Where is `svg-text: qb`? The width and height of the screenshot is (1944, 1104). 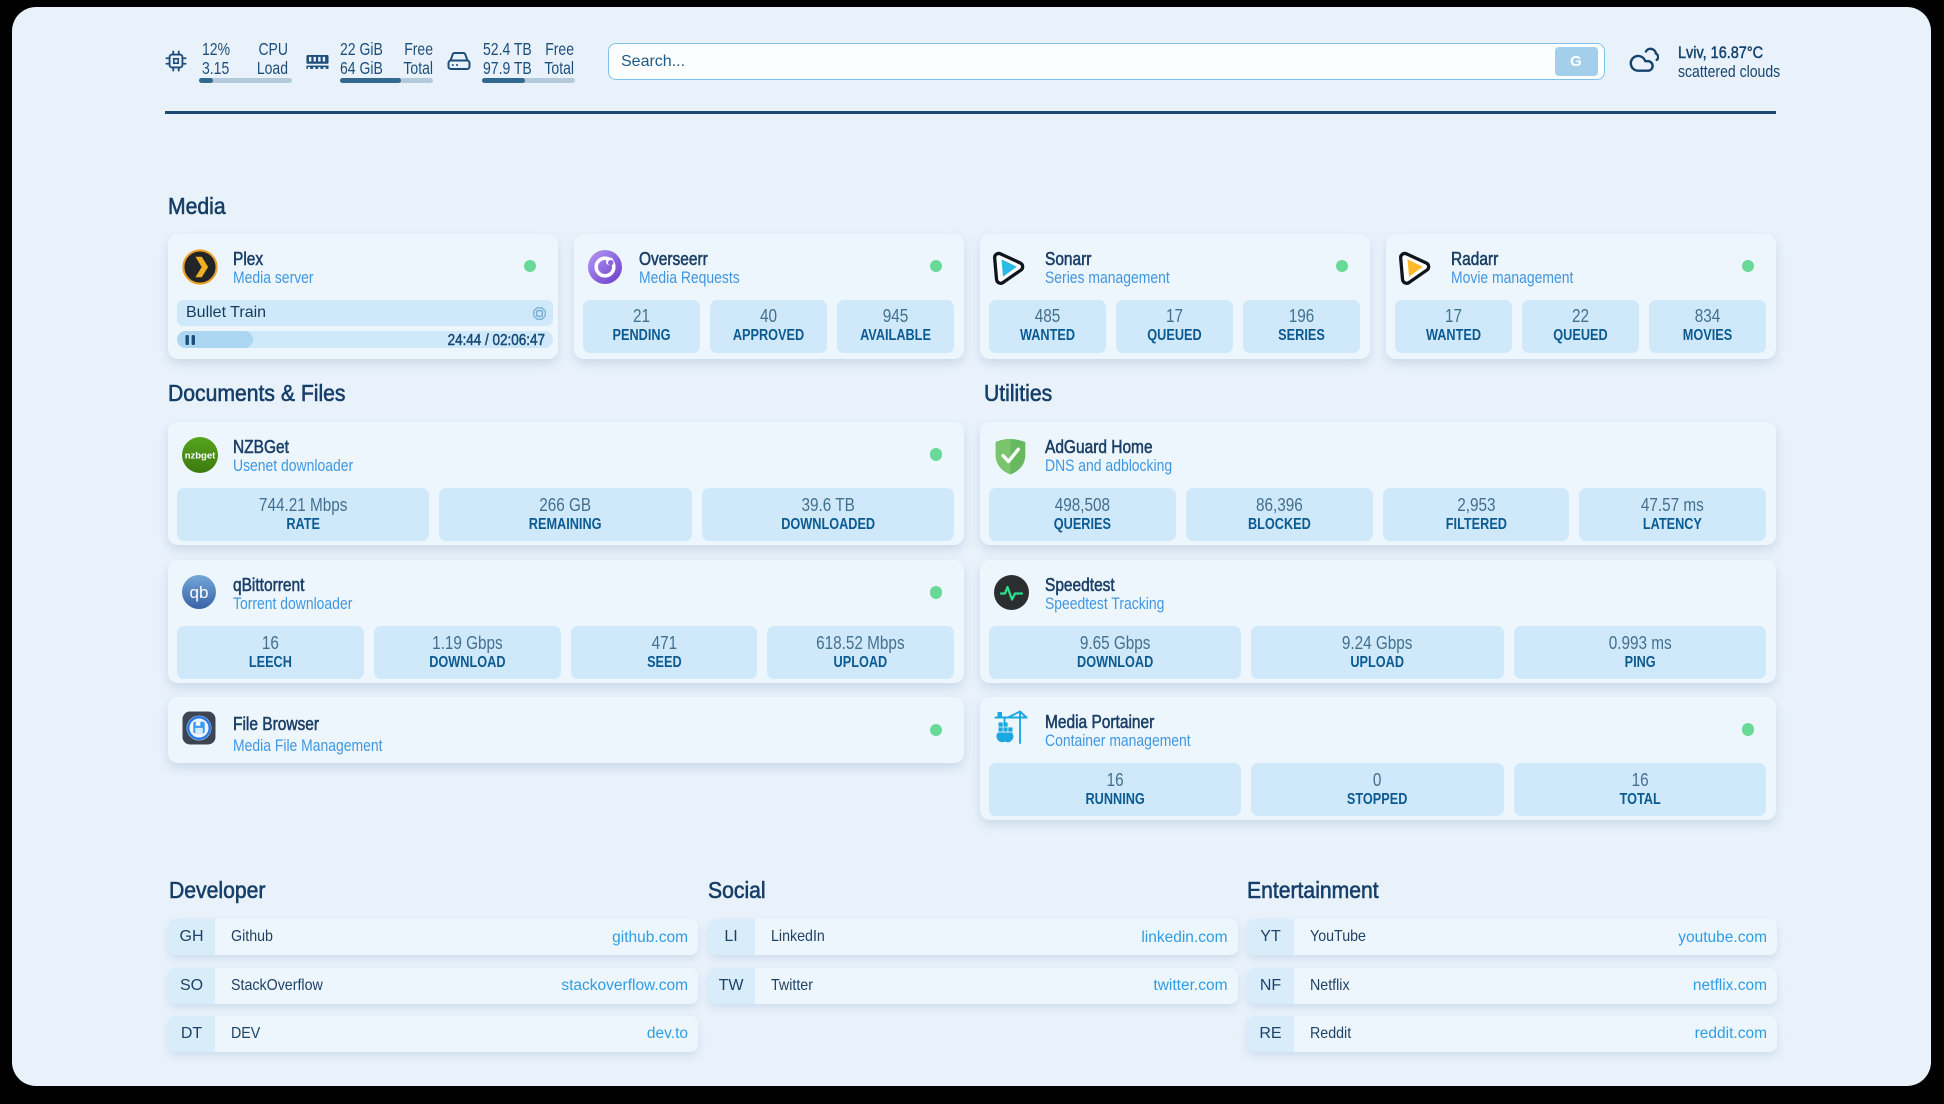
svg-text: qb is located at coordinates (198, 592).